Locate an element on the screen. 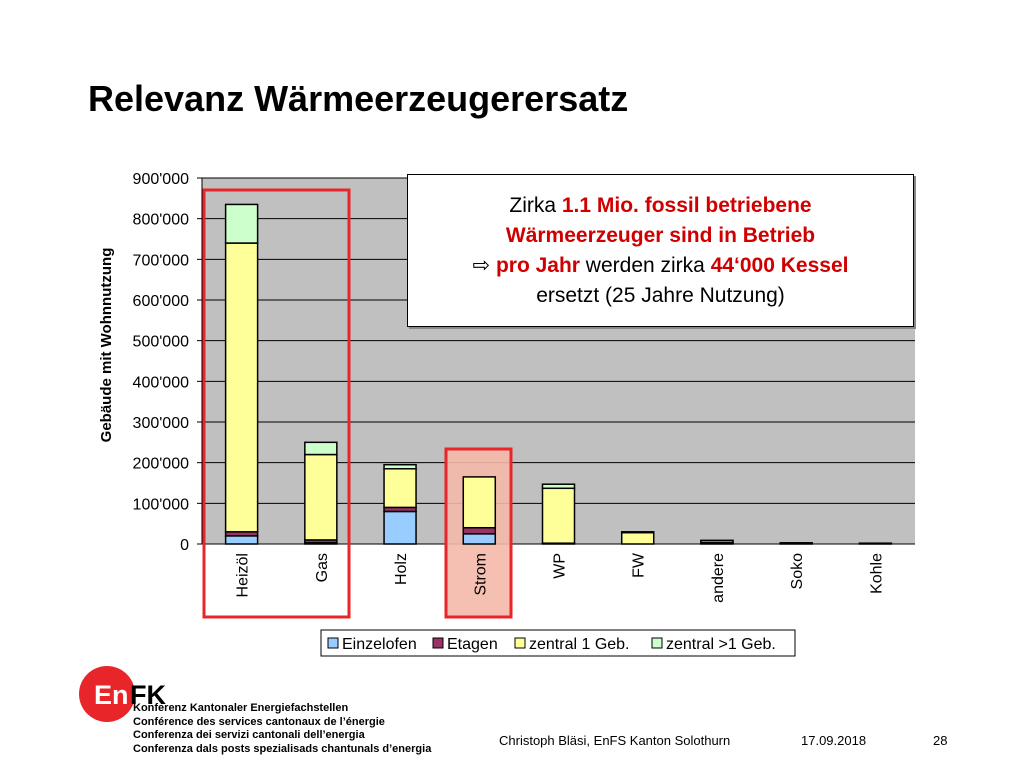 This screenshot has height=768, width=1024. highlight-frame-fossil is located at coordinates (276, 403).